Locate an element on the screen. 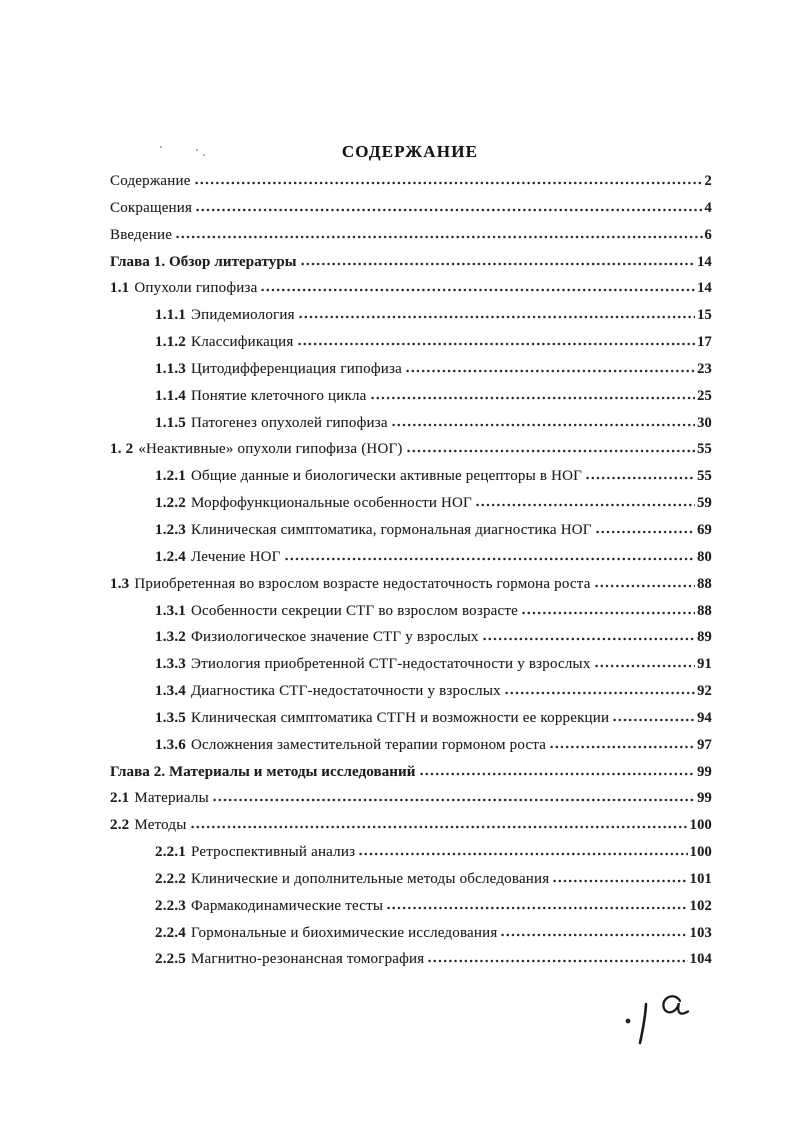 Image resolution: width=792 pixels, height=1142 pixels. toc-row: Глава 1. Обзор литературы 14 is located at coordinates (411, 262).